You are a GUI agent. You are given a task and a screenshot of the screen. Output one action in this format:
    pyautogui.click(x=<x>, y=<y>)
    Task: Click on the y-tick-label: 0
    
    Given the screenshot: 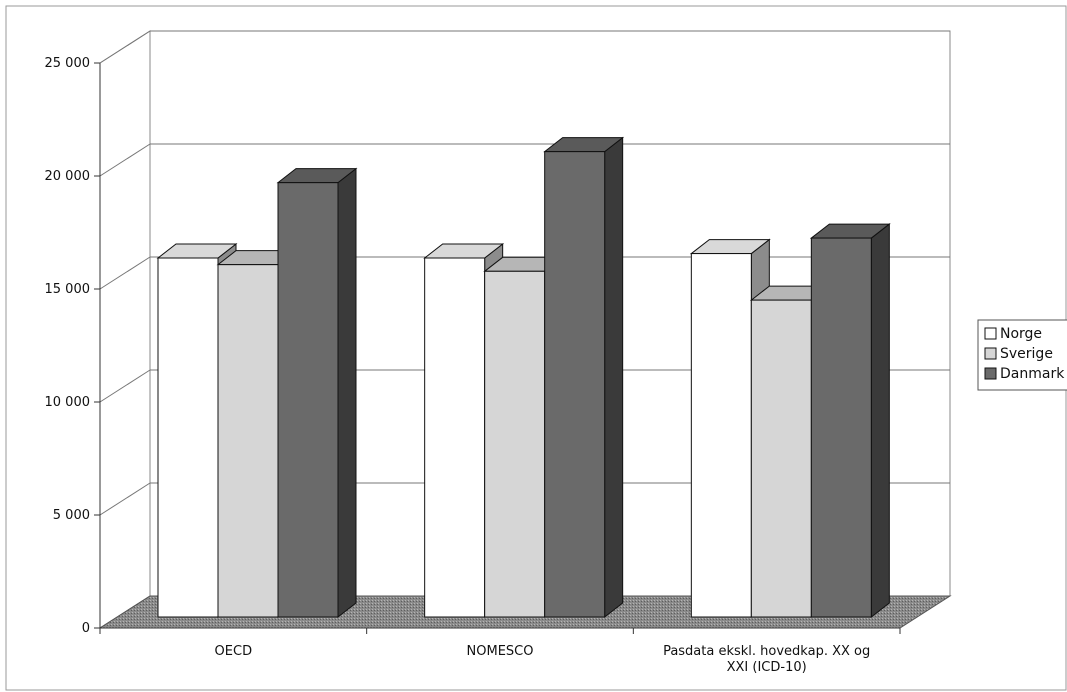 What is the action you would take?
    pyautogui.click(x=86, y=628)
    